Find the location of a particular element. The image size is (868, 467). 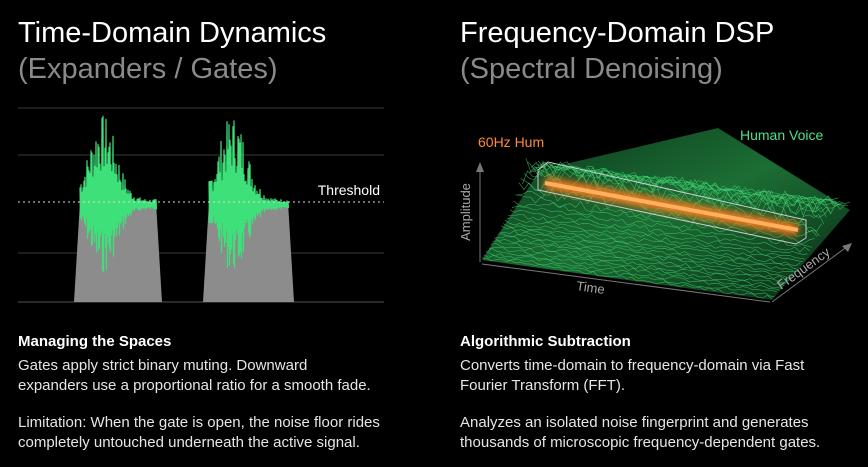

left-title: Time-Domain Dynamics is located at coordinates (172, 33).